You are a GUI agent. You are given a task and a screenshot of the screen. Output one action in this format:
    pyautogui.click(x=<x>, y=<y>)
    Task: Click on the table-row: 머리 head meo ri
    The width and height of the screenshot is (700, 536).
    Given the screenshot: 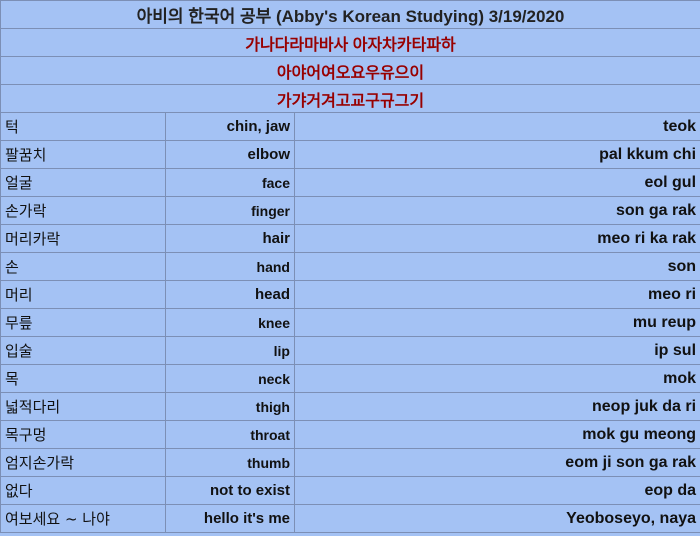 What is the action you would take?
    pyautogui.click(x=350, y=294)
    